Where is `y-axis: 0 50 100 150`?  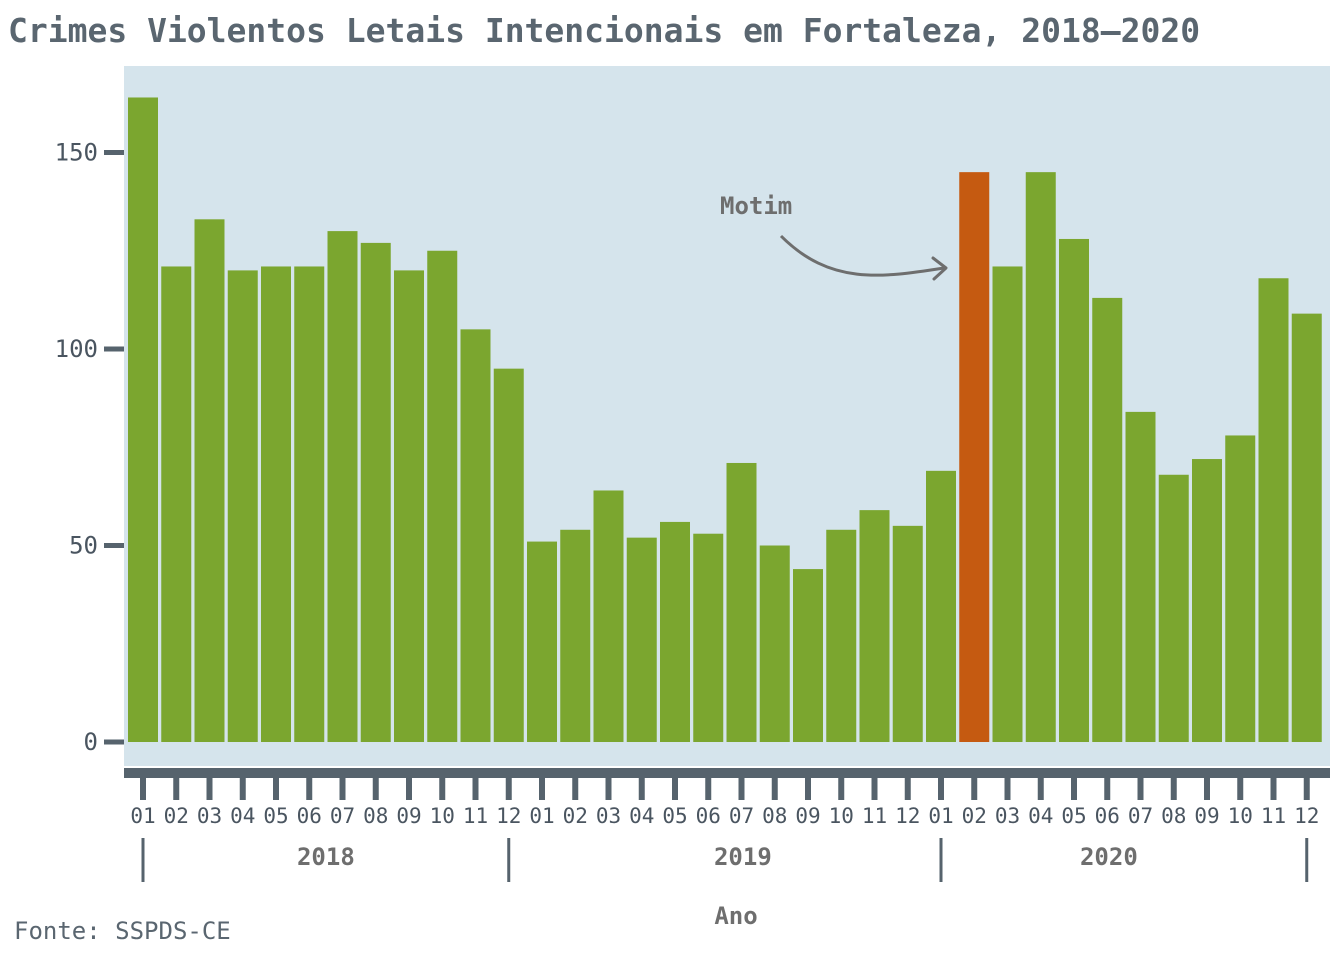
y-axis: 0 50 100 150 is located at coordinates (89, 447).